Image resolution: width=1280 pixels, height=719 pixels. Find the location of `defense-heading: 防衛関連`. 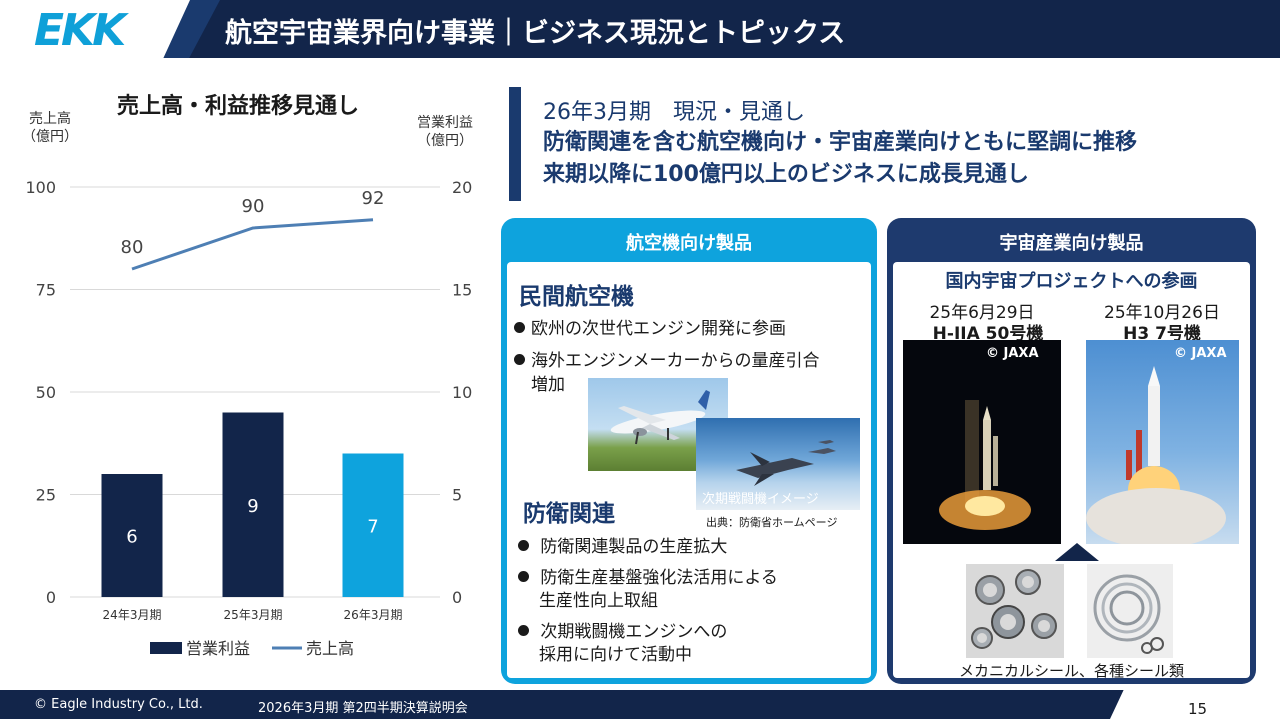

defense-heading: 防衛関連 is located at coordinates (569, 514).